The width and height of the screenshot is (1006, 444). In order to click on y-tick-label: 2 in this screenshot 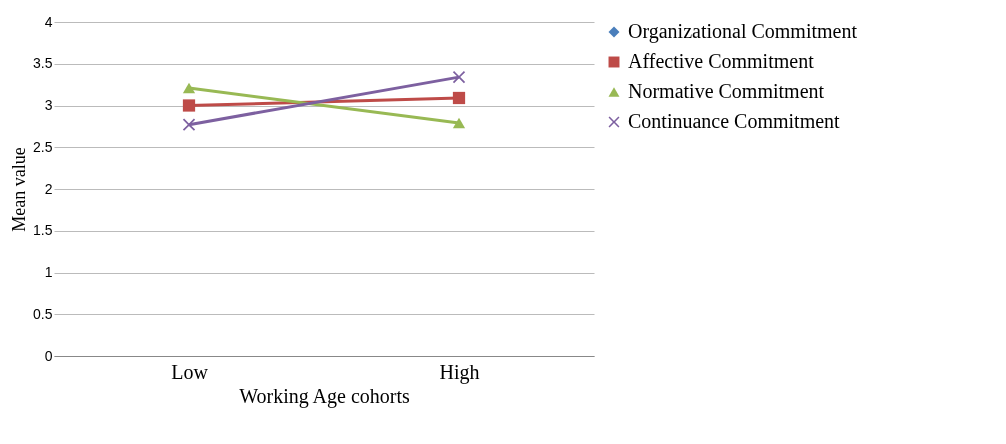, I will do `click(48, 188)`.